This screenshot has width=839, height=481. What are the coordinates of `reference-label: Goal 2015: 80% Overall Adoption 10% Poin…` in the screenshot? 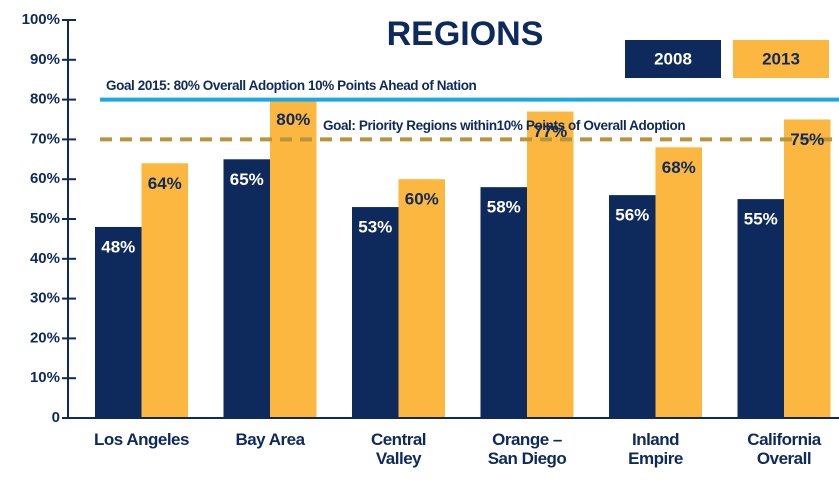 It's located at (291, 85).